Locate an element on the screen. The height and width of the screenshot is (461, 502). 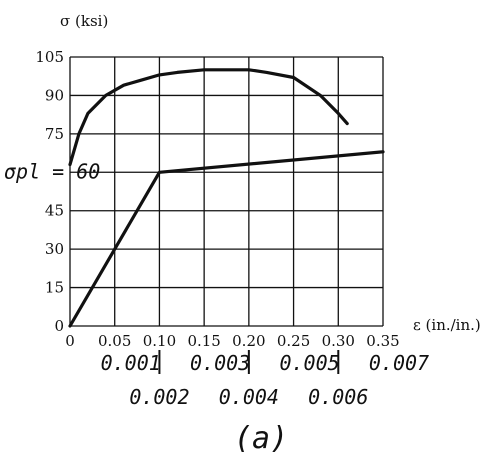
x-tick-label: 0.10 is located at coordinates (159, 341).